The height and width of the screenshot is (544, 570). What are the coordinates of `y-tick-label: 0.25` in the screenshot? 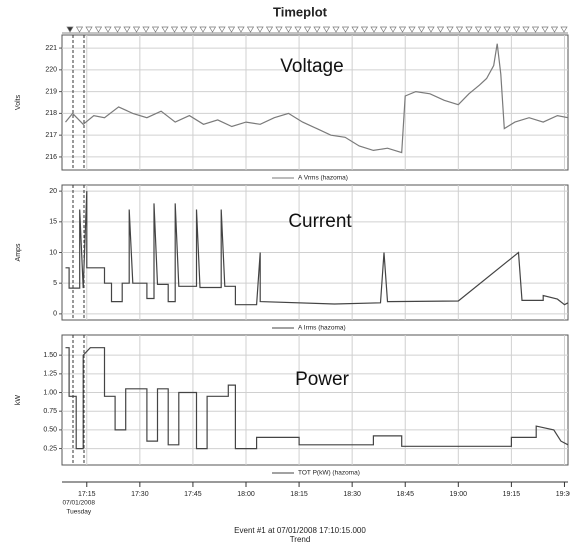 It's located at (50, 448).